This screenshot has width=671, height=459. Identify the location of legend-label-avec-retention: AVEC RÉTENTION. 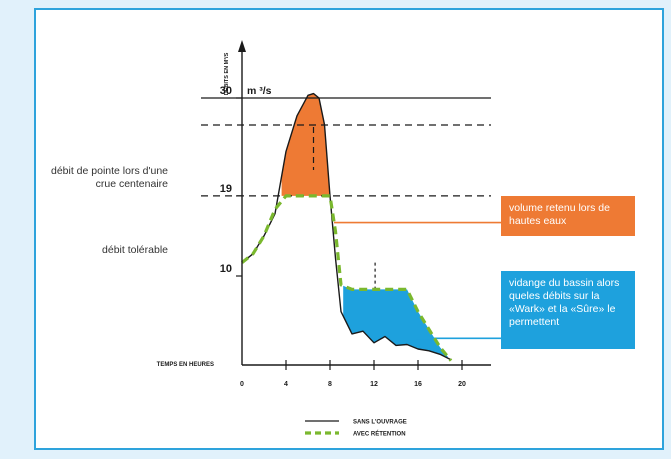
(379, 434).